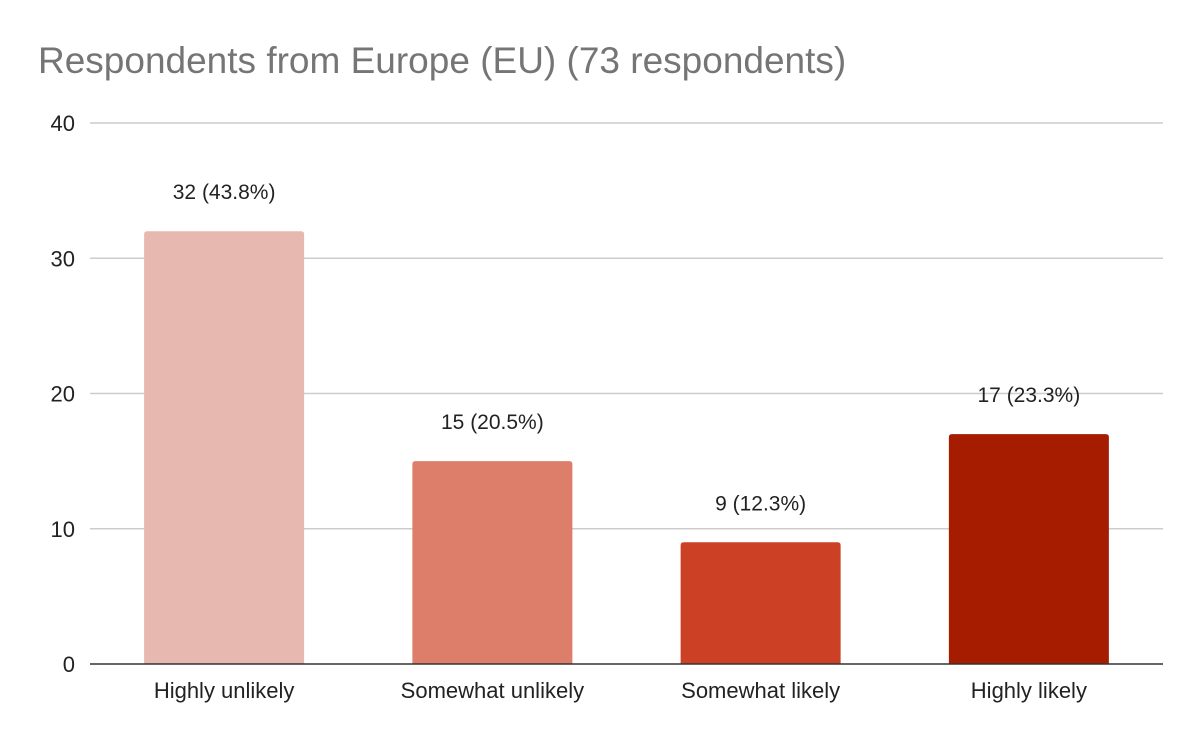 The width and height of the screenshot is (1200, 742). What do you see at coordinates (224, 690) in the screenshot?
I see `x-category-label: Highly unlikely` at bounding box center [224, 690].